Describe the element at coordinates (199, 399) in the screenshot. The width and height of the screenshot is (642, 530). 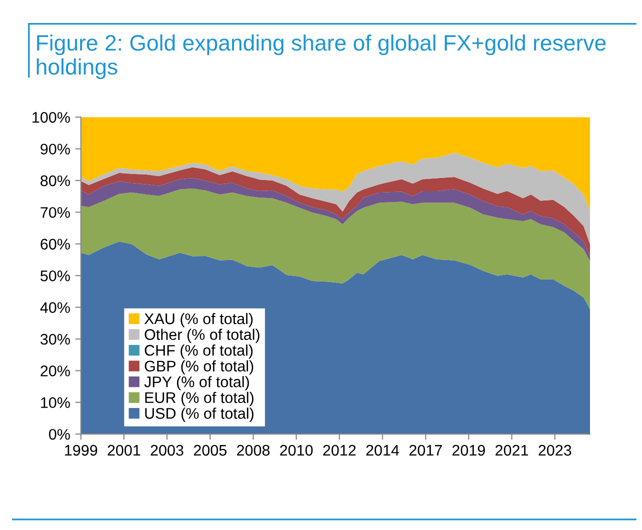
I see `legend-label: EUR (% of total)` at that location.